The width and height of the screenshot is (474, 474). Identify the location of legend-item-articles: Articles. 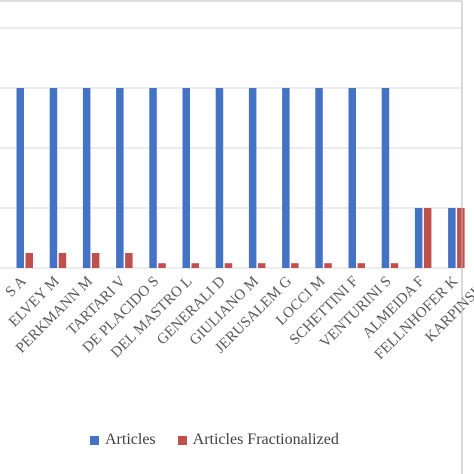
(123, 440).